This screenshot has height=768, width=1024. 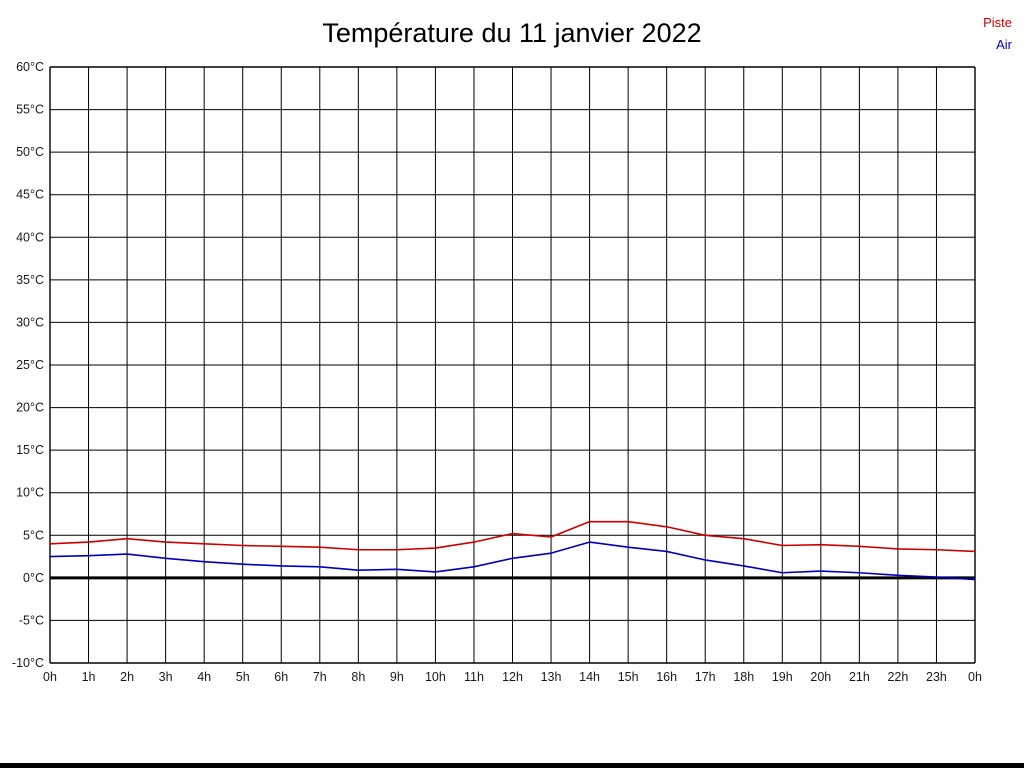 What do you see at coordinates (997, 22) in the screenshot?
I see `legend-item-piste: Piste` at bounding box center [997, 22].